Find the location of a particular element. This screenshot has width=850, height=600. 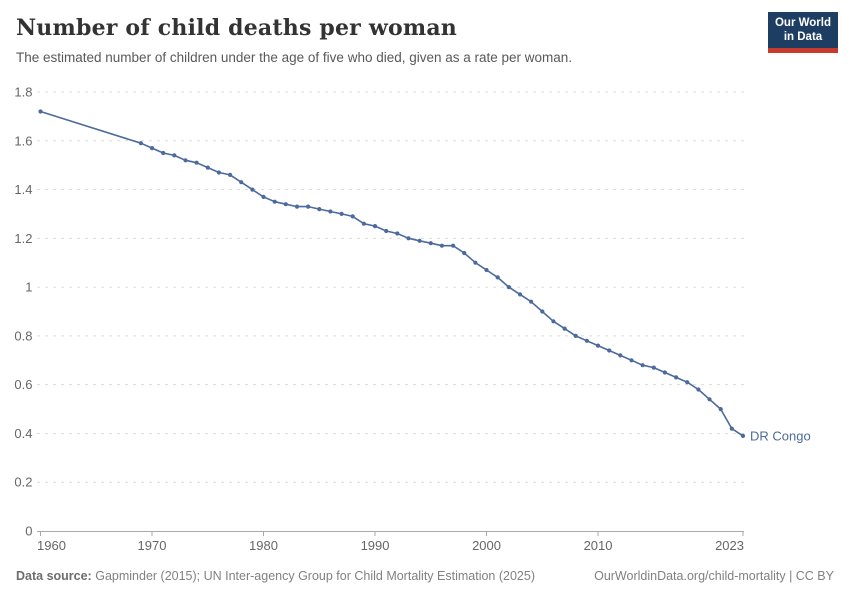

x-axis: 1960 1970 1980 1990 2000 2010 2023 is located at coordinates (390, 542).